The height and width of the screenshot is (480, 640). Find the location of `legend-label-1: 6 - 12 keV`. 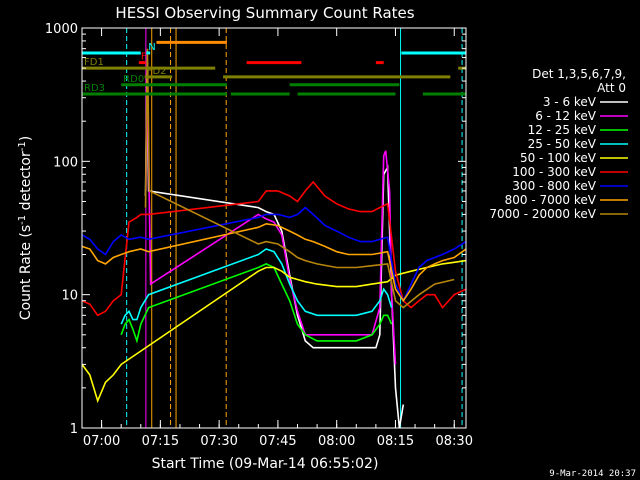

legend-label-1: 6 - 12 keV is located at coordinates (566, 116).